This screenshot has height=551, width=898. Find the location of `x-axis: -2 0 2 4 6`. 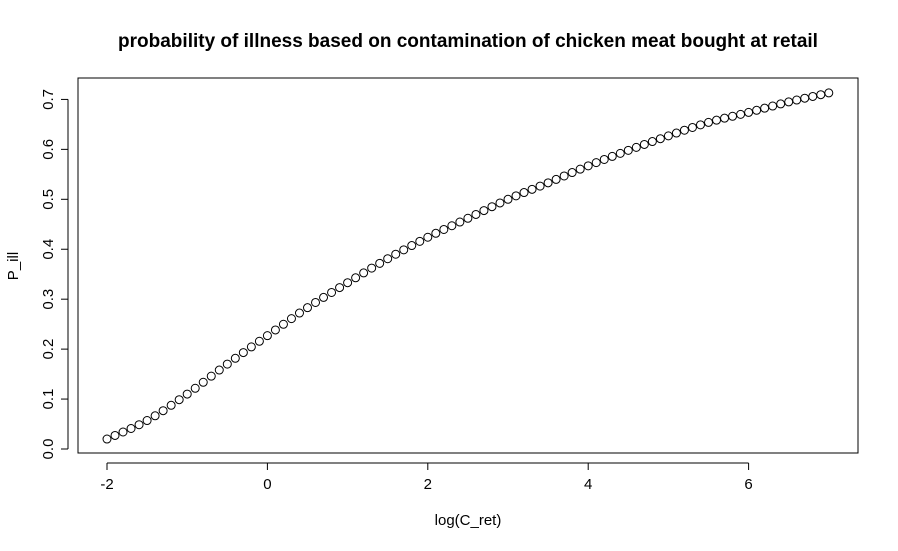

x-axis: -2 0 2 4 6 is located at coordinates (426, 477).